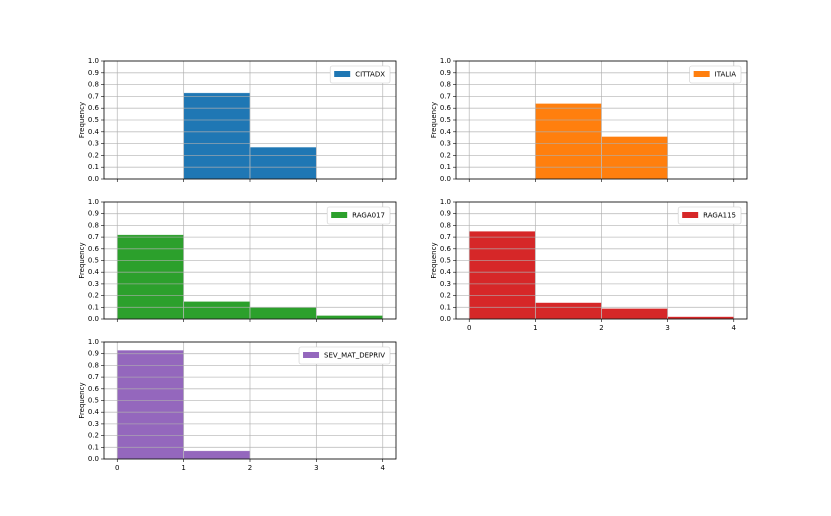  I want to click on legend-label: RAGA017, so click(368, 216).